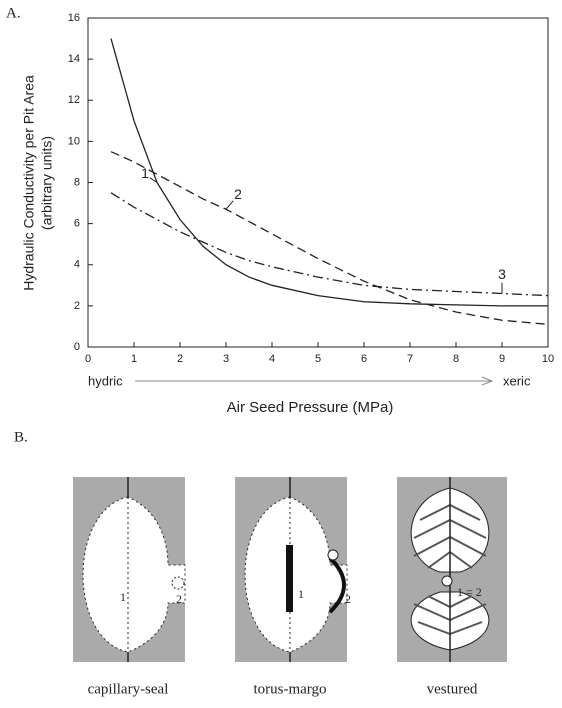 Image resolution: width=562 pixels, height=708 pixels. Describe the element at coordinates (502, 359) in the screenshot. I see `x-tick-label: 9` at that location.